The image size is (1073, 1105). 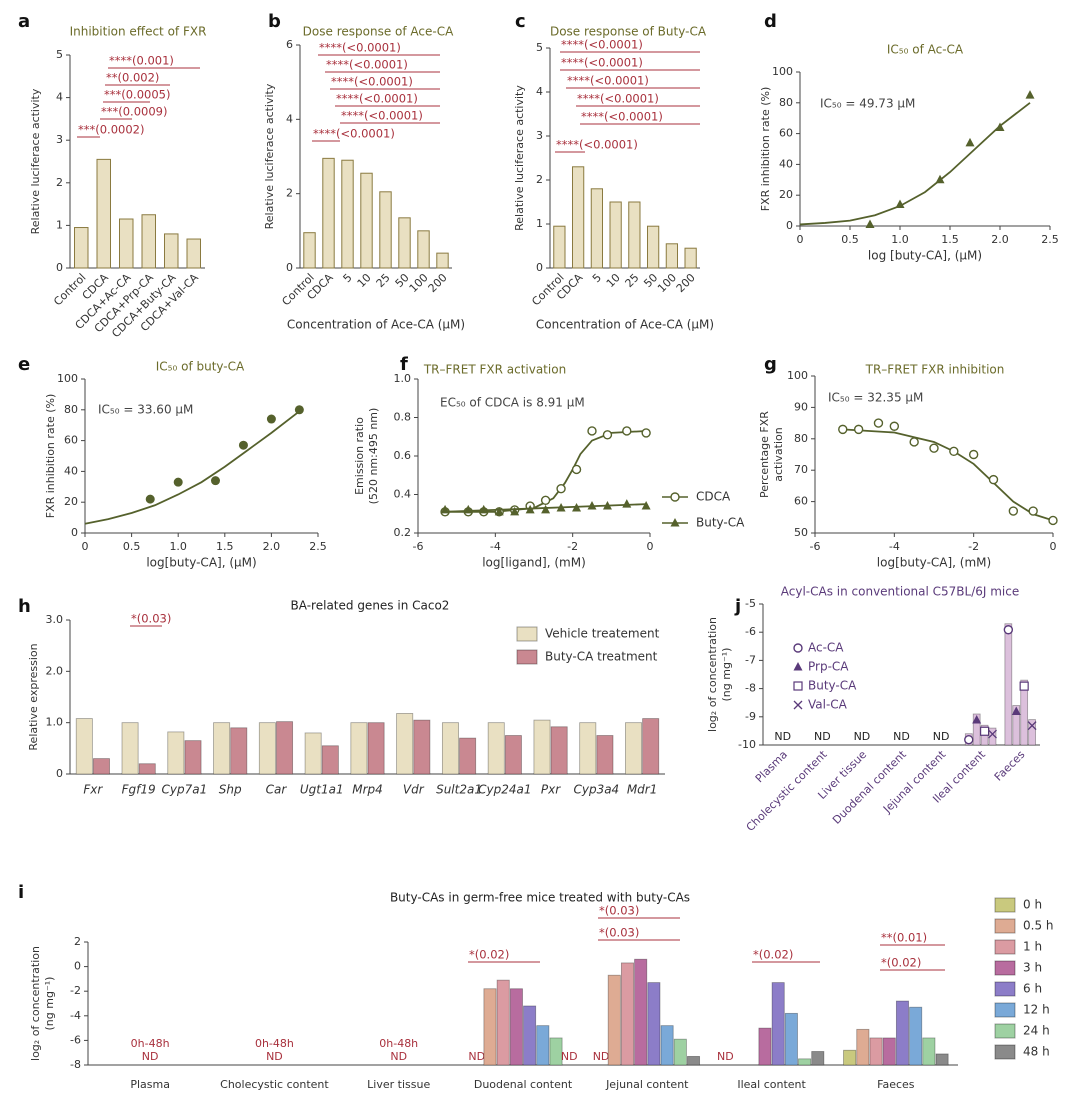 What do you see at coordinates (318, 546) in the screenshot?
I see `x-tick-label: 2.5` at bounding box center [318, 546].